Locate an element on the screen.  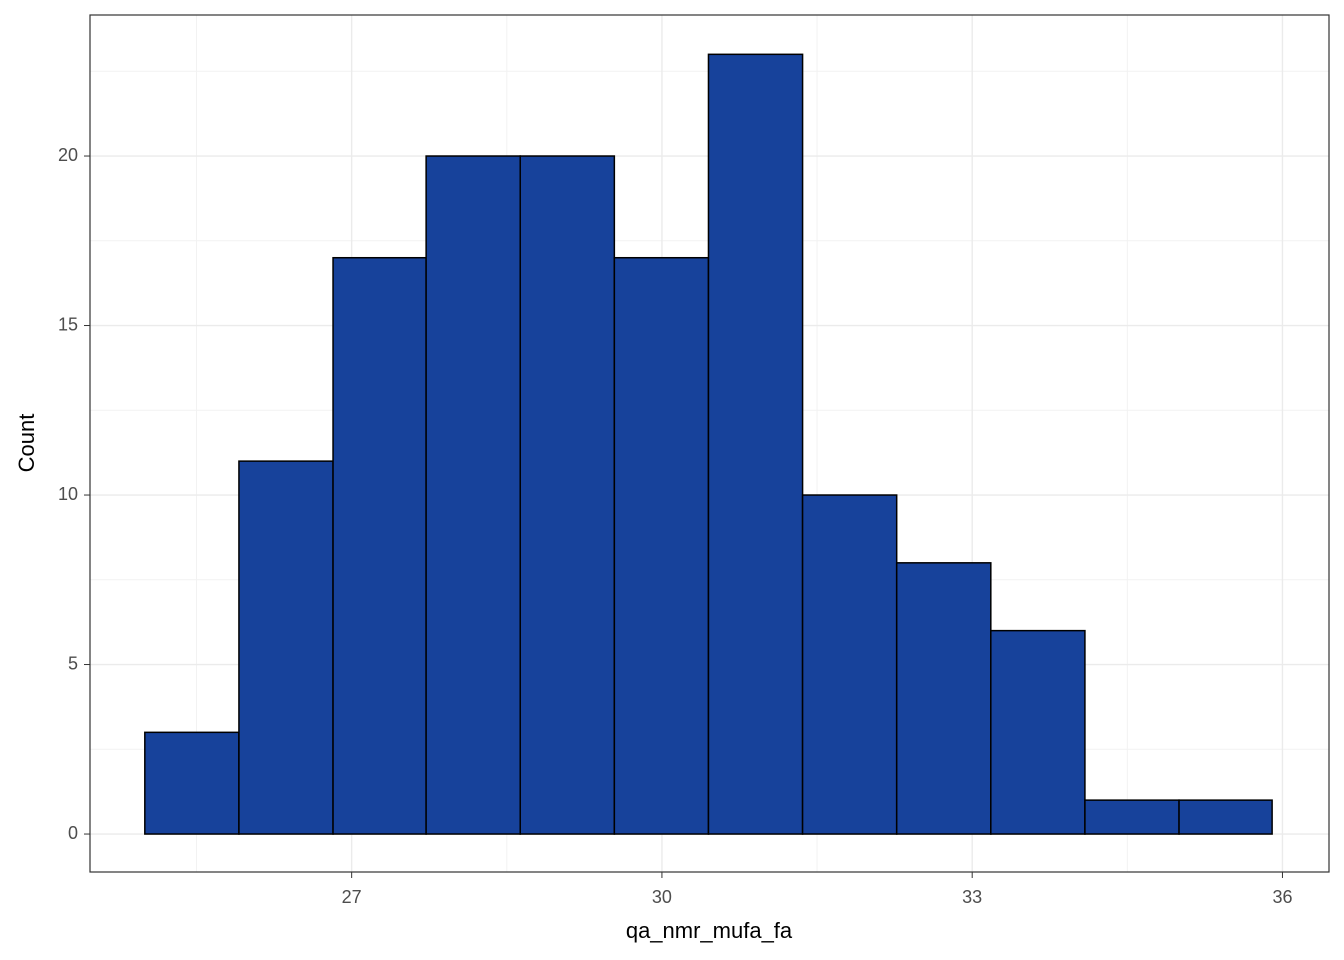
y-axis-title: Count is located at coordinates (26, 443).